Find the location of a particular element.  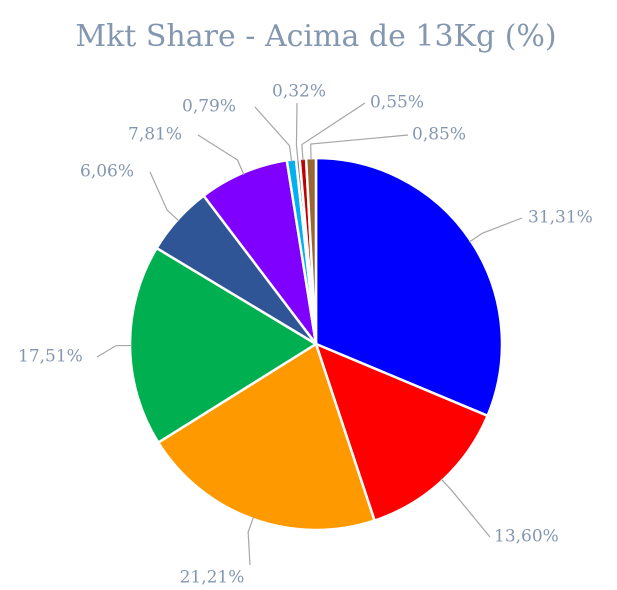

data-label: 0,32% is located at coordinates (299, 92).